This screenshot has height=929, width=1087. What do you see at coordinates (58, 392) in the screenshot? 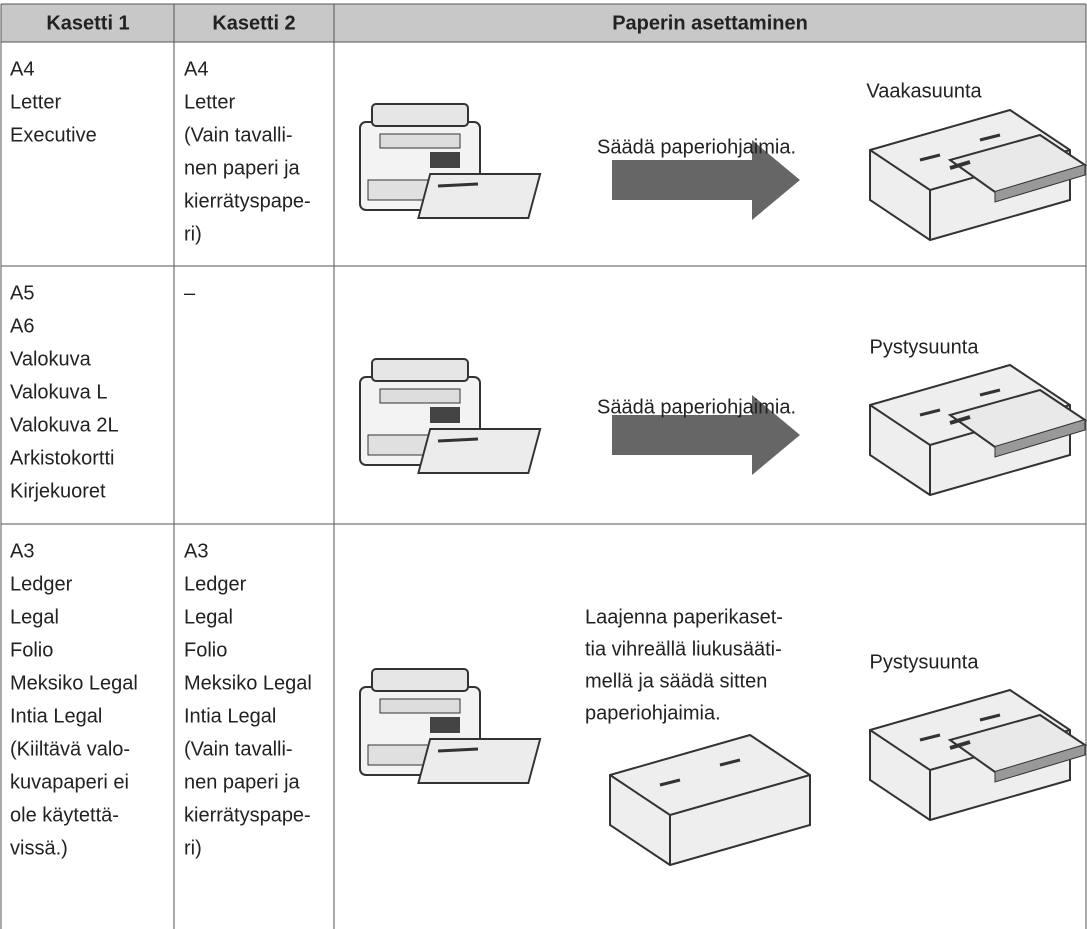
I see `tray1-size: Valokuva L` at bounding box center [58, 392].